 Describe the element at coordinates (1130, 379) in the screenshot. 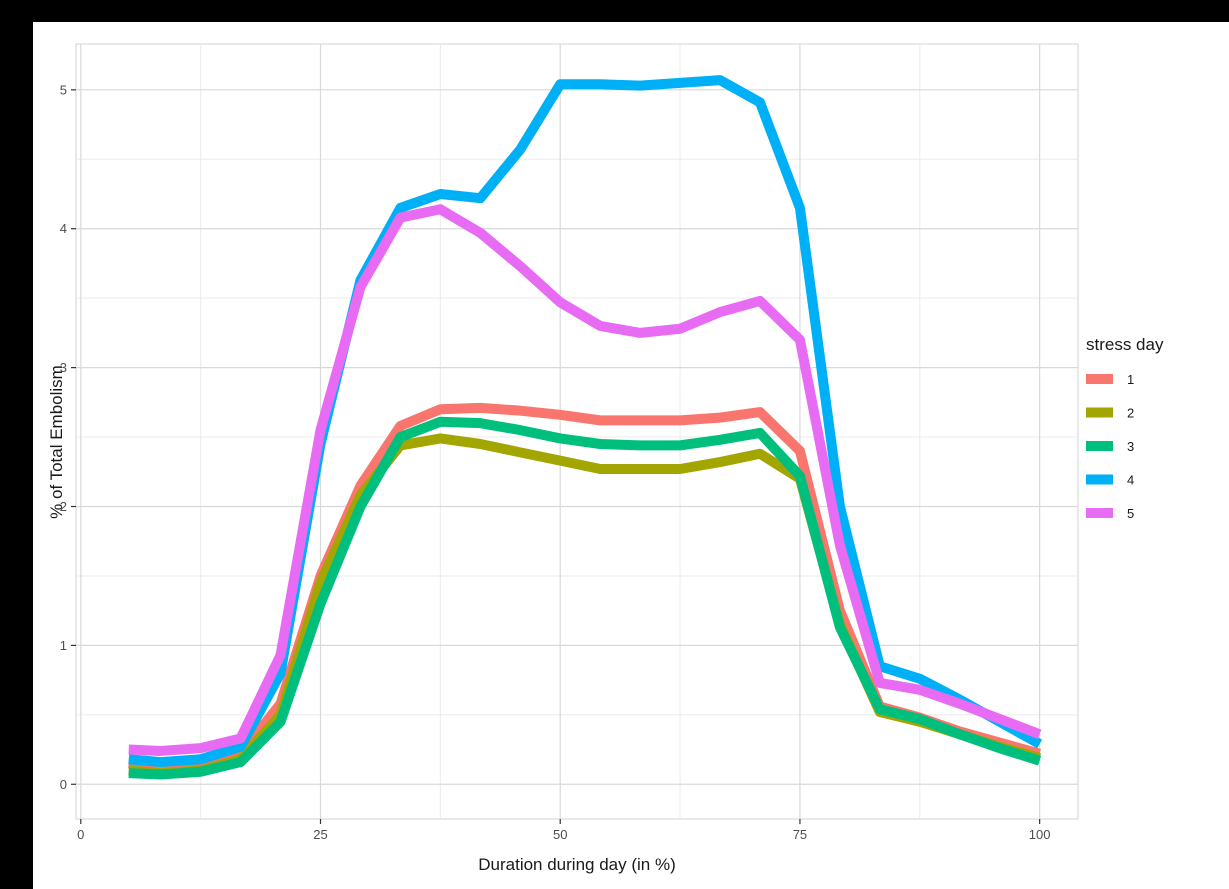

I see `legend-label-1: 1` at that location.